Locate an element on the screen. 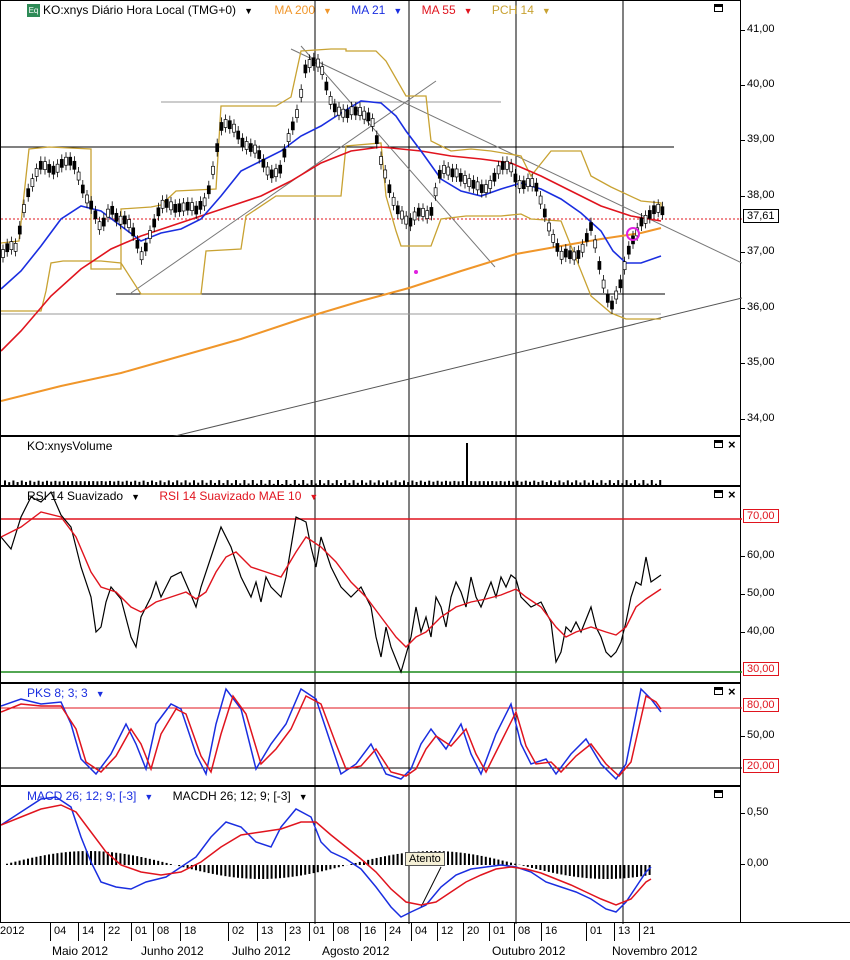 Image resolution: width=850 pixels, height=960 pixels. legend-pch14: PCH 14 is located at coordinates (513, 10).